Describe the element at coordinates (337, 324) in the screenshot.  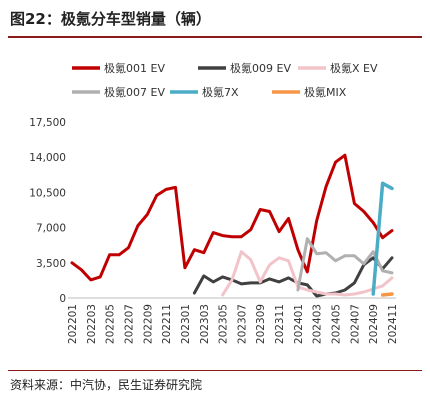
I see `x-tick-label: 202405` at that location.